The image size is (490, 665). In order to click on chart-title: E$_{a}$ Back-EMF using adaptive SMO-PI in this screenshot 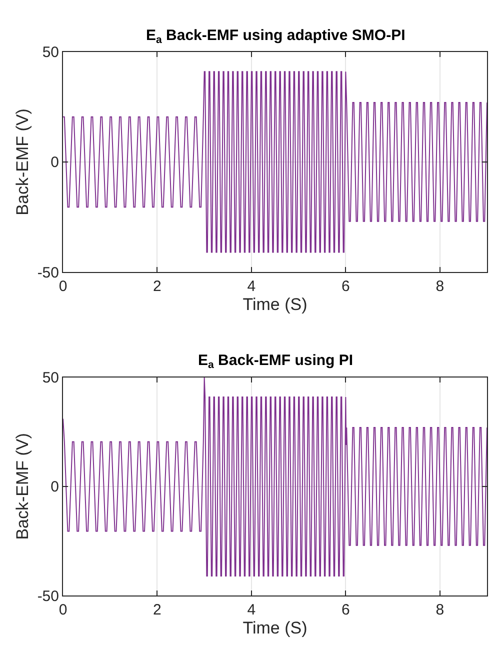, I will do `click(276, 36)`.